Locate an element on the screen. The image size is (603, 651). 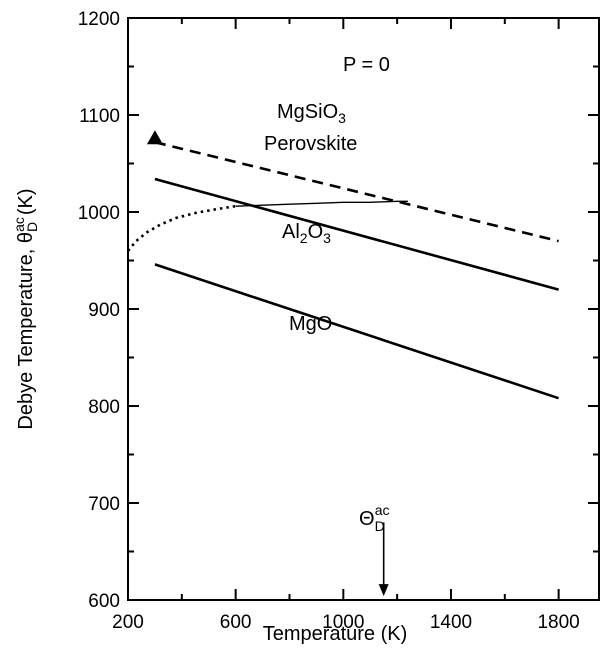
y-tick-label: 1200 is located at coordinates (99, 19).